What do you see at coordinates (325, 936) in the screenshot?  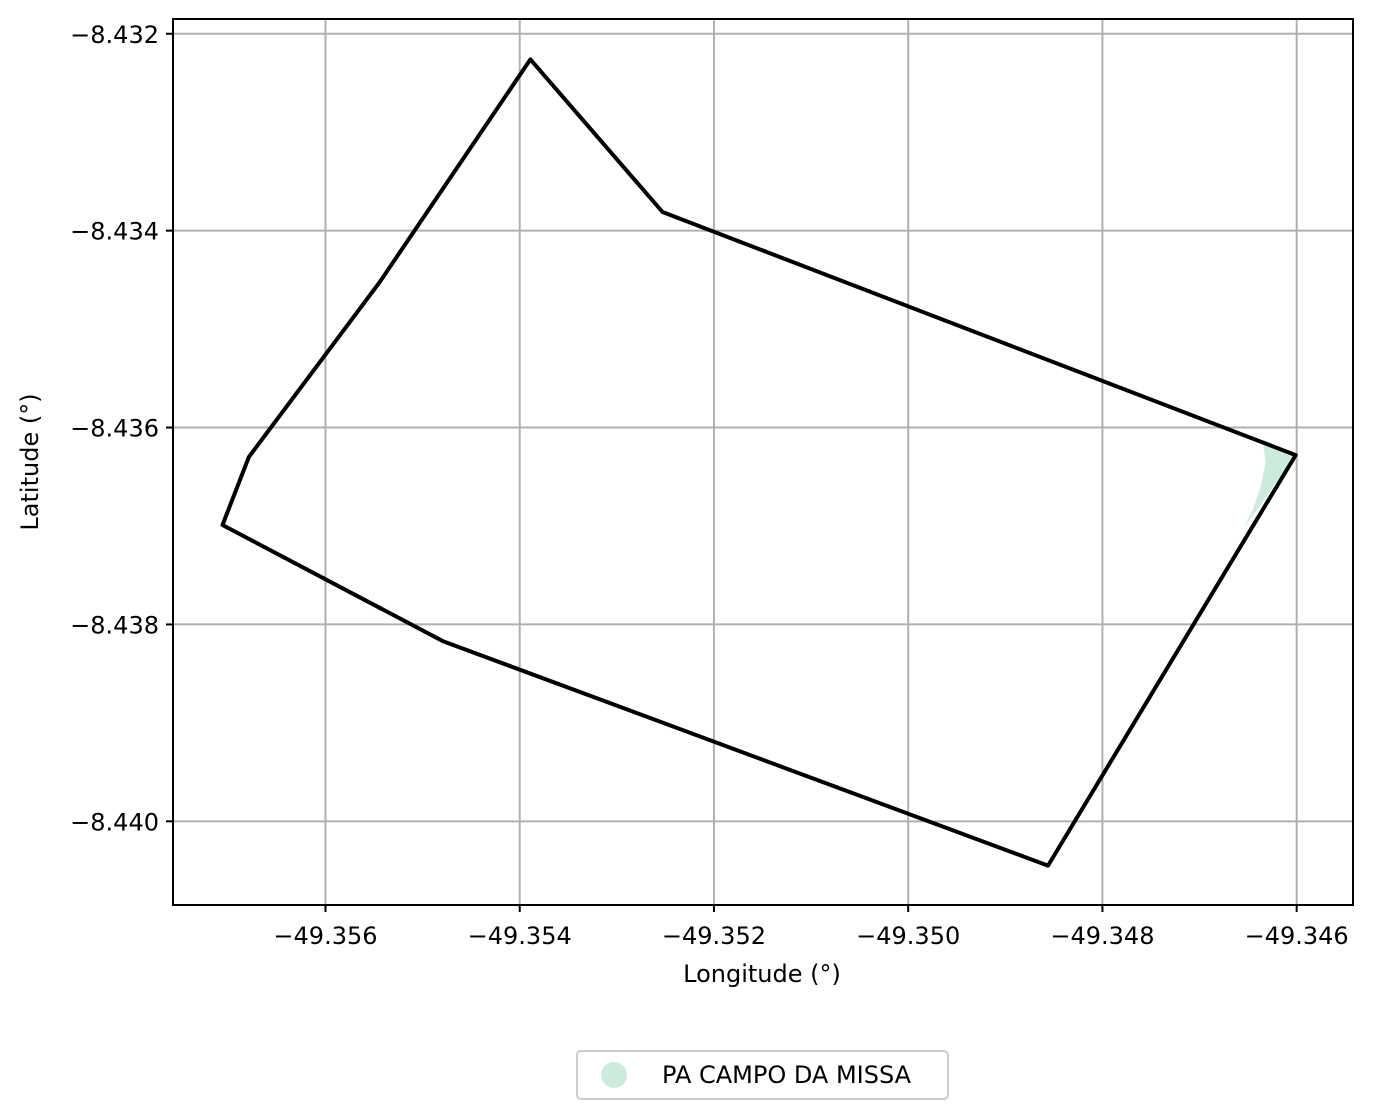 I see `x-tick-label: −49.356` at bounding box center [325, 936].